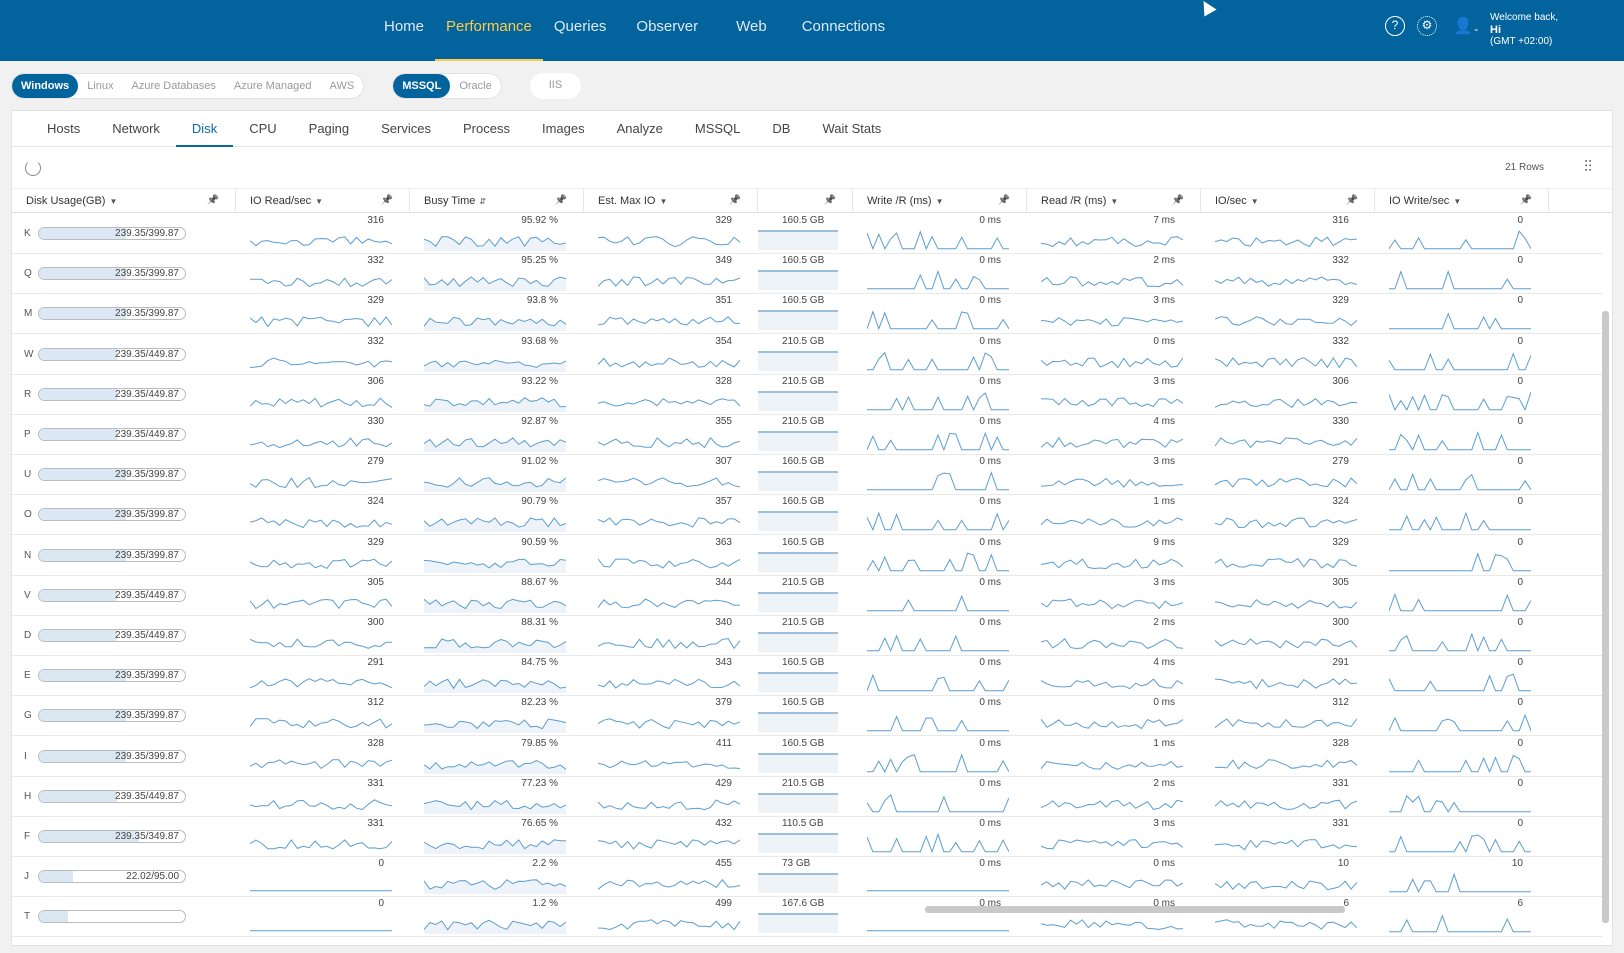  I want to click on filter-windows: Windows, so click(45, 86).